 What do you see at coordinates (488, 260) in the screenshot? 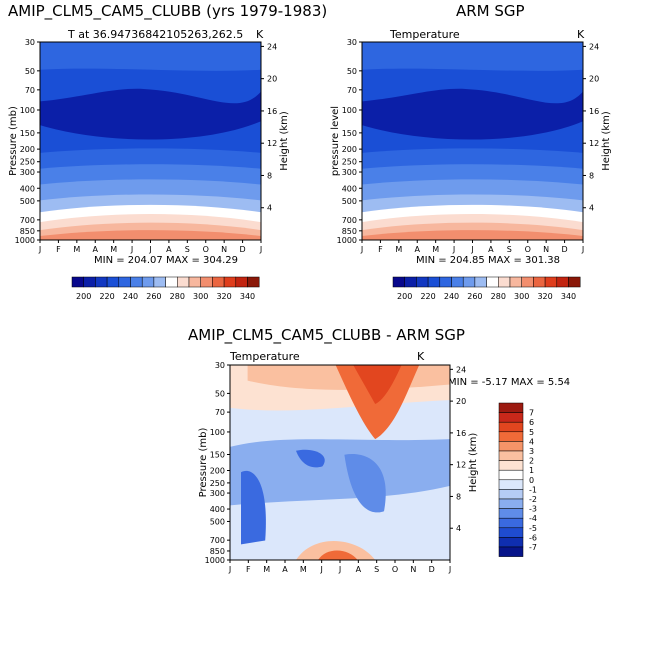
I see `panel2-stats: MIN = 204.85 MAX = 301.38` at bounding box center [488, 260].